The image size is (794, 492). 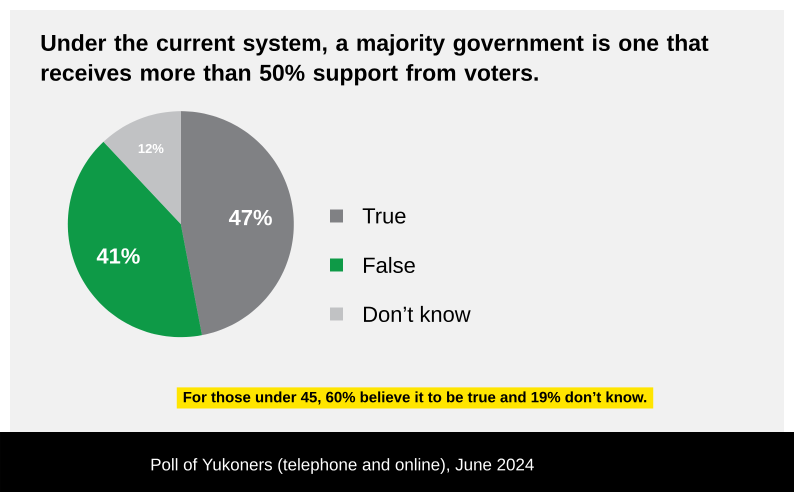 What do you see at coordinates (415, 398) in the screenshot?
I see `text: For those under 45, 60% believe it to be true and 19% don’t know.` at bounding box center [415, 398].